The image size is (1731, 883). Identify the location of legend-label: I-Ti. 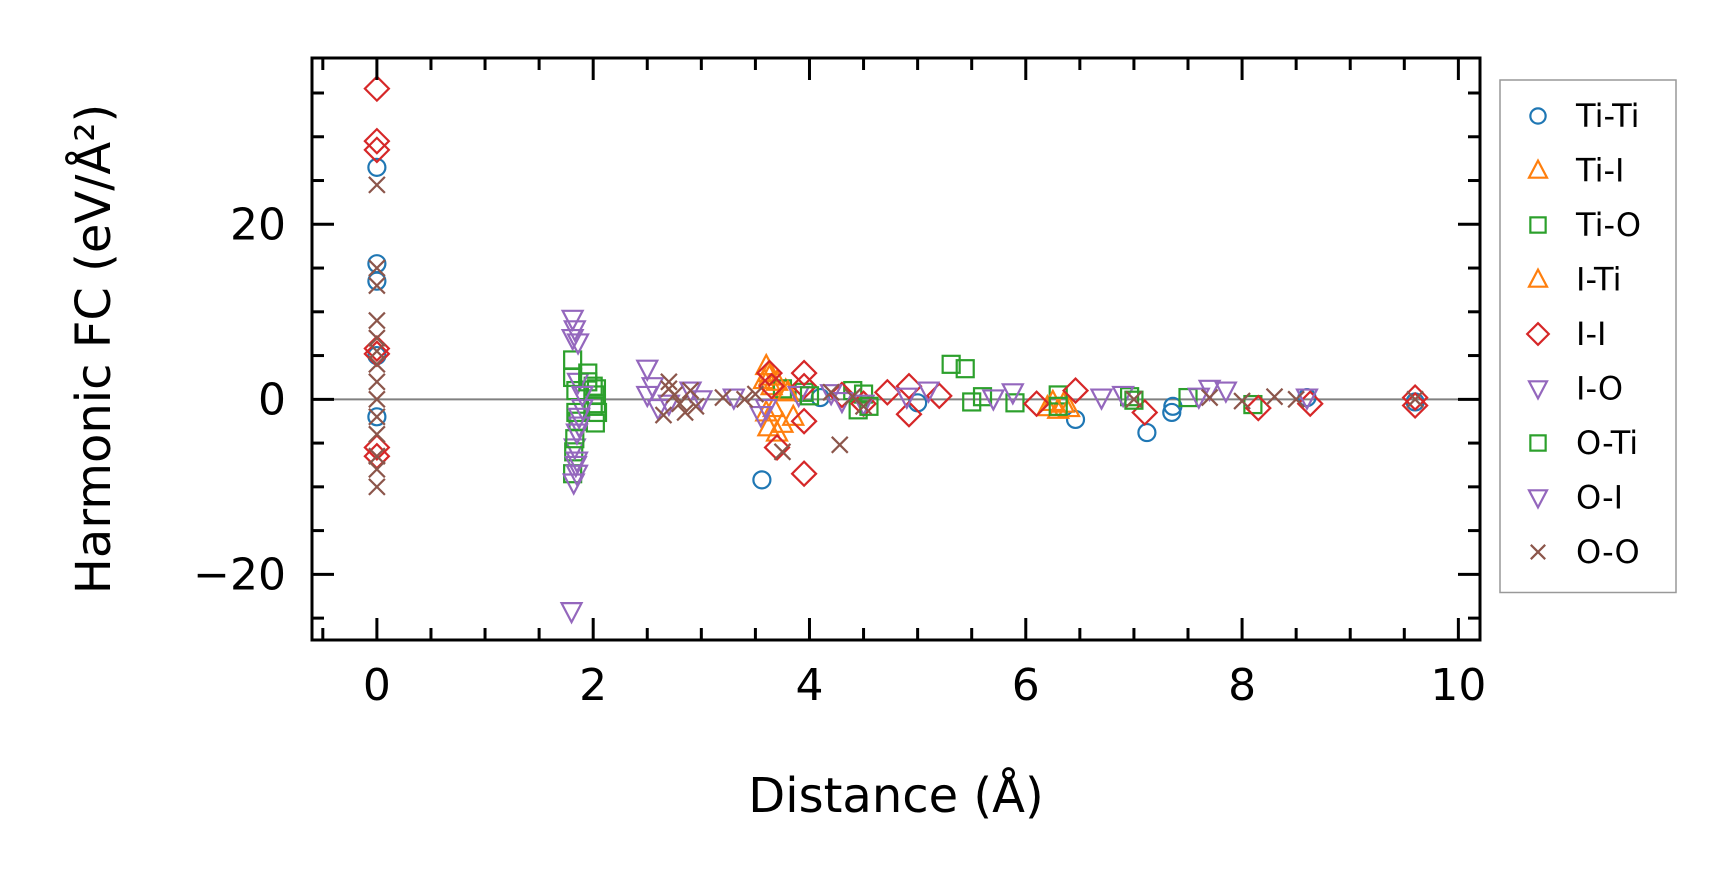
(1599, 280).